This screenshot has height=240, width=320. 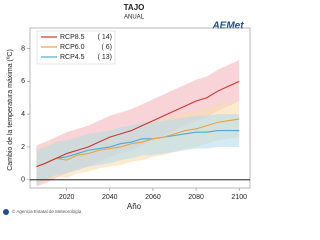 I want to click on x-tick-label: 2020, so click(x=67, y=197).